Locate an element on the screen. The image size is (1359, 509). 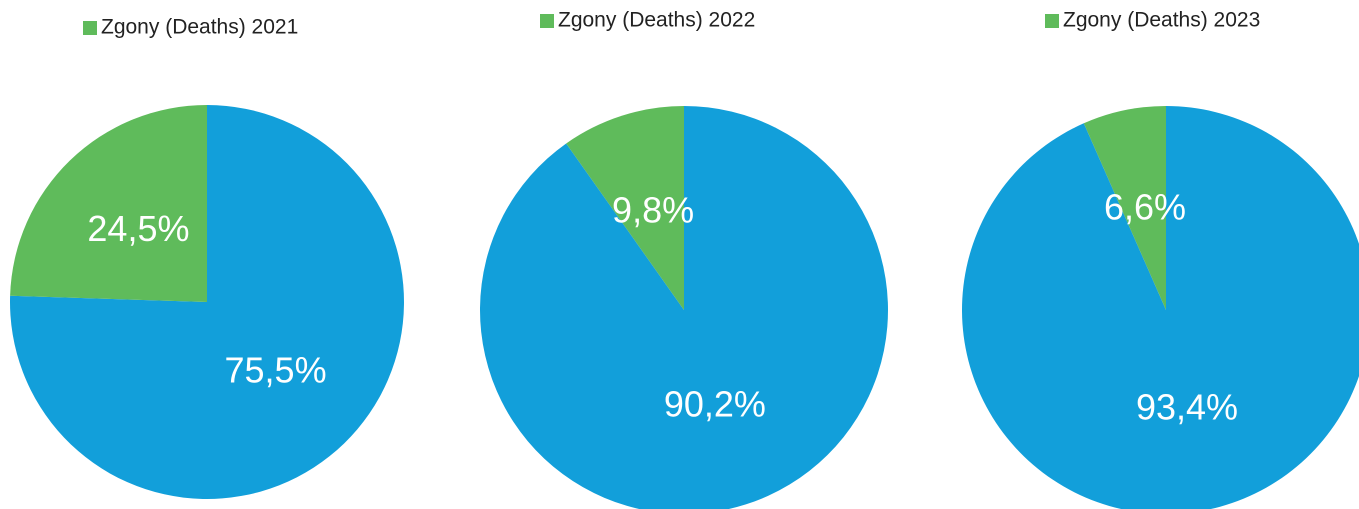
data-label: 90,2% is located at coordinates (715, 404).